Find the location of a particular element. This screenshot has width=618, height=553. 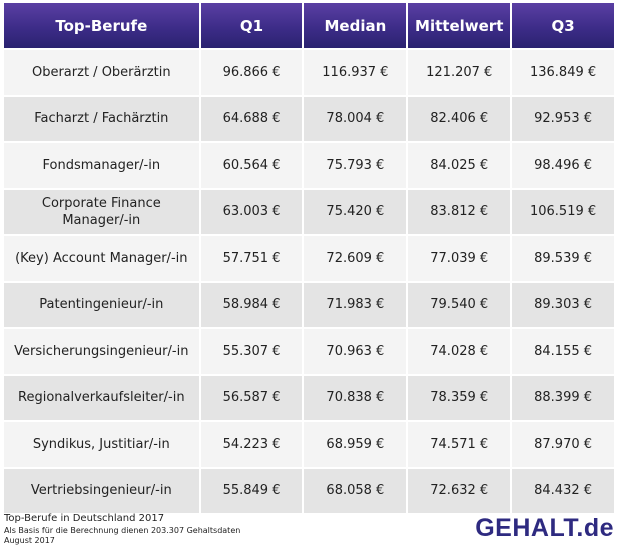

mean-cell: 79.540 € is located at coordinates (459, 304).